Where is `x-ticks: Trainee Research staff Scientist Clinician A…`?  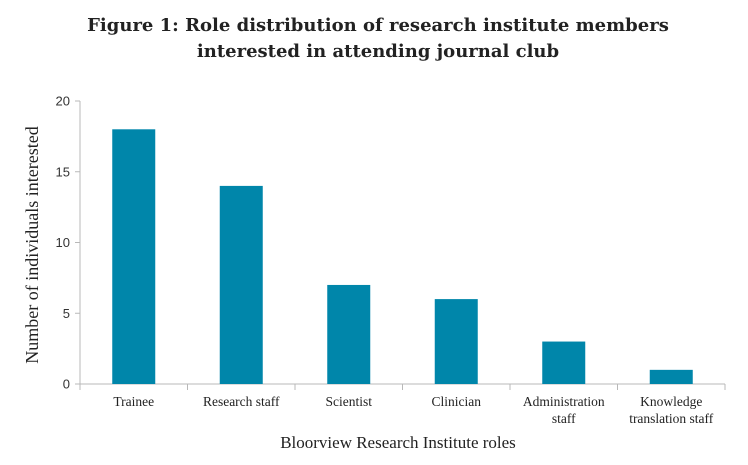
x-ticks: Trainee Research staff Scientist Clinician A… is located at coordinates (402, 405).